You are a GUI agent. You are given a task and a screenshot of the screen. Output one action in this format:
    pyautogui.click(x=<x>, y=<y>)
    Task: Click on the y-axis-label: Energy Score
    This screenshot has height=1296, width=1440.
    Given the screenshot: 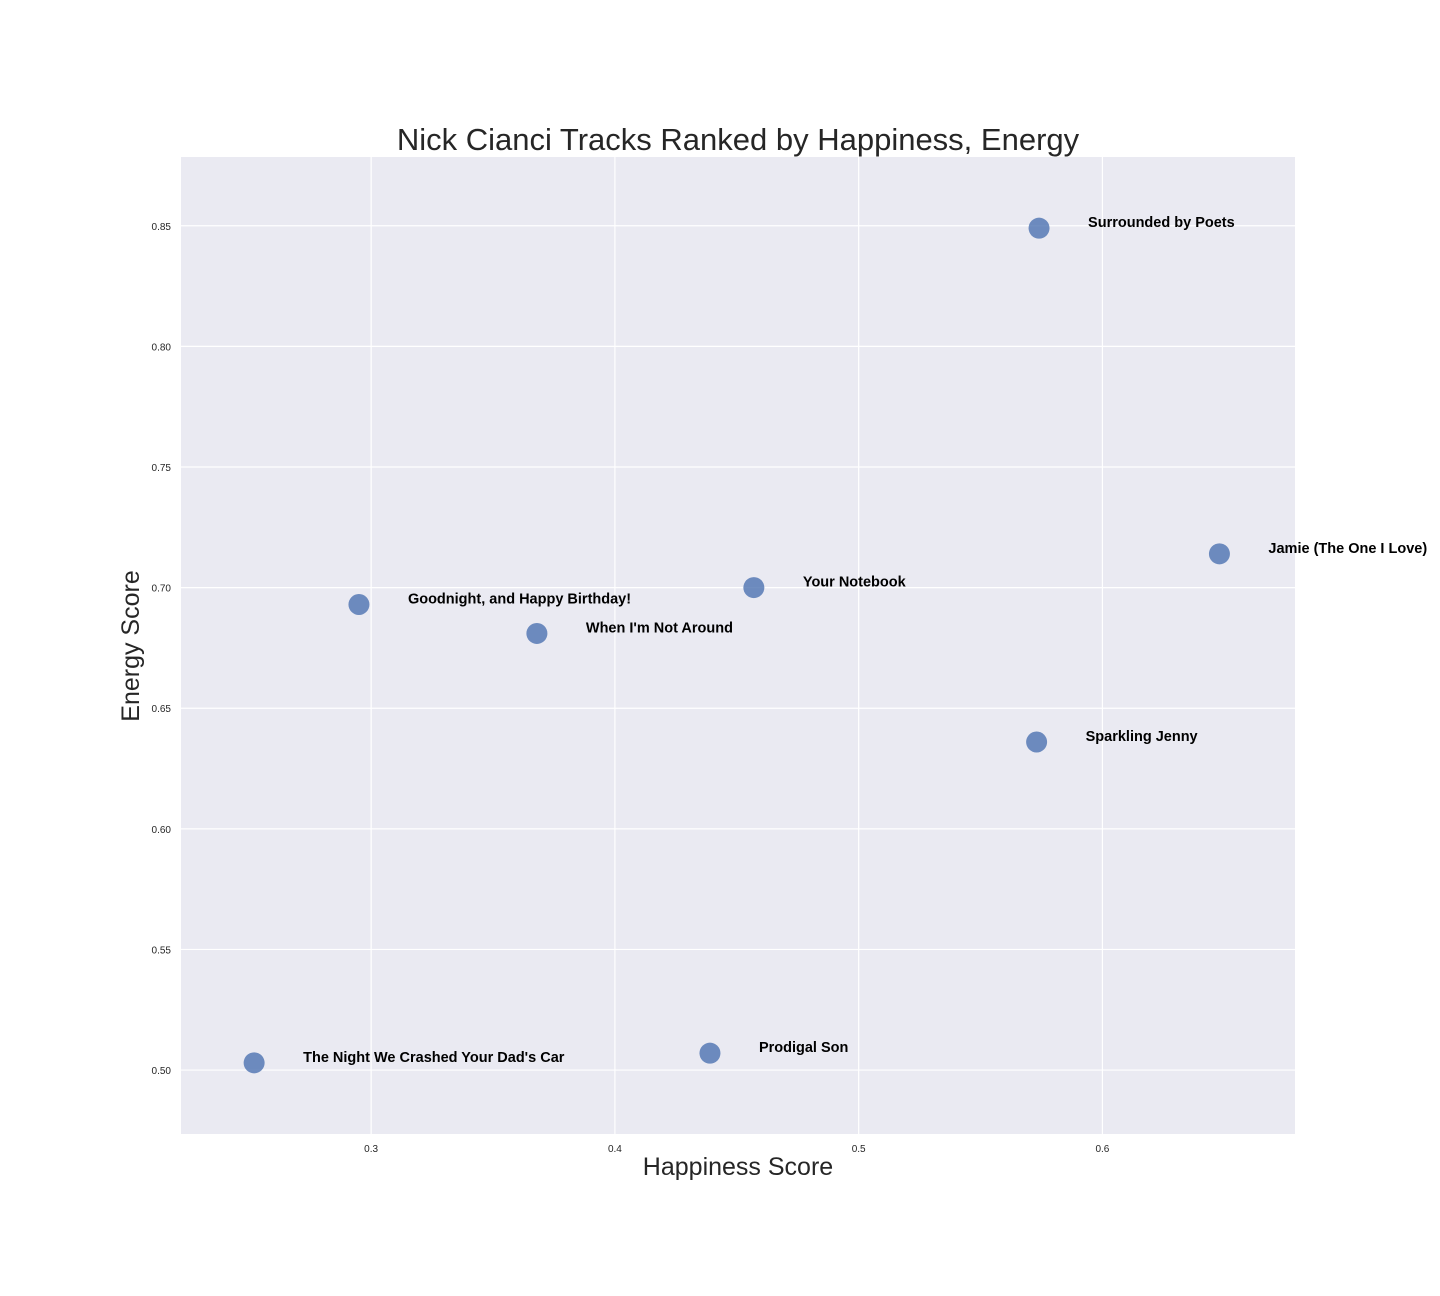 What is the action you would take?
    pyautogui.click(x=131, y=645)
    